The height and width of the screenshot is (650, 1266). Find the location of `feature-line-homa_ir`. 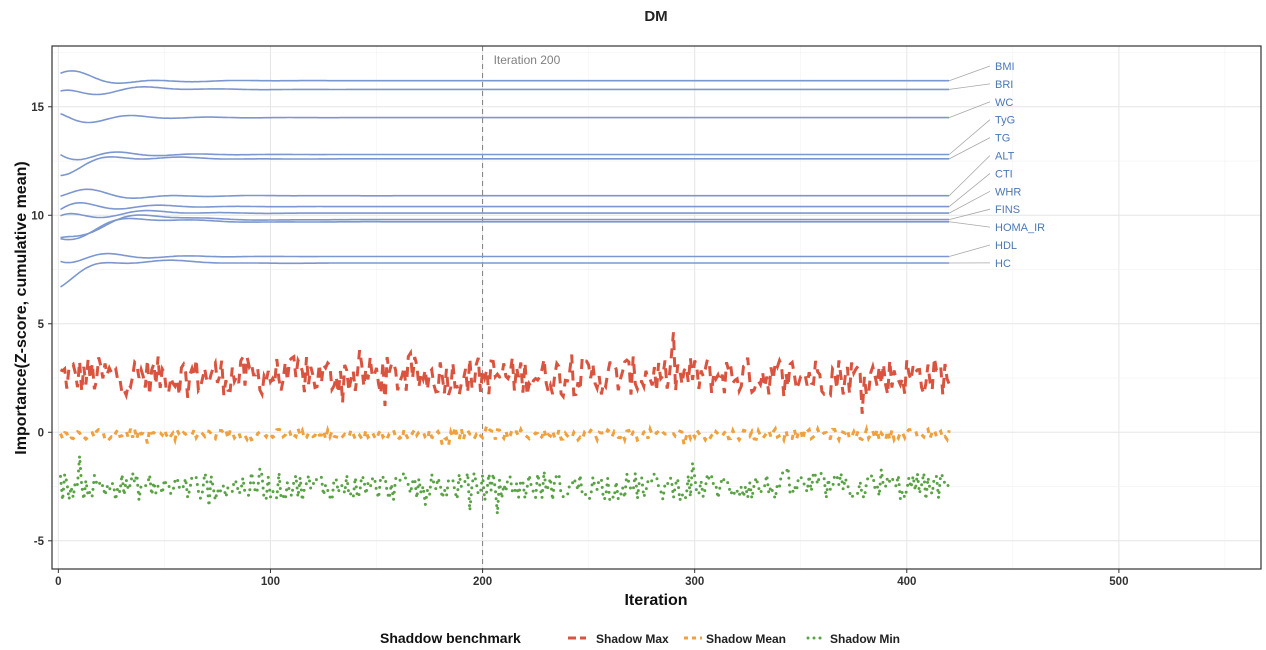

feature-line-homa_ir is located at coordinates (505, 229).